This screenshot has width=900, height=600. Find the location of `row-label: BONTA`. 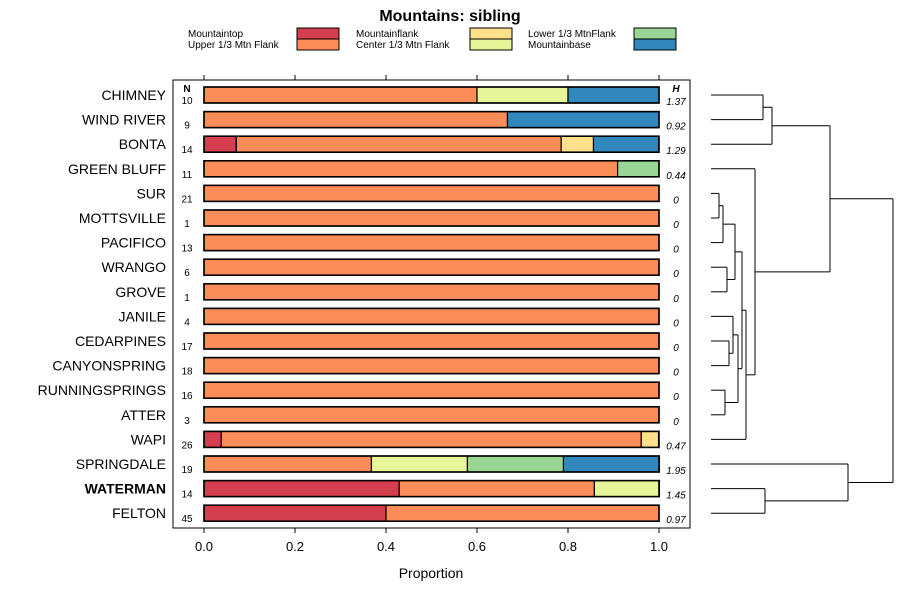

row-label: BONTA is located at coordinates (143, 144).